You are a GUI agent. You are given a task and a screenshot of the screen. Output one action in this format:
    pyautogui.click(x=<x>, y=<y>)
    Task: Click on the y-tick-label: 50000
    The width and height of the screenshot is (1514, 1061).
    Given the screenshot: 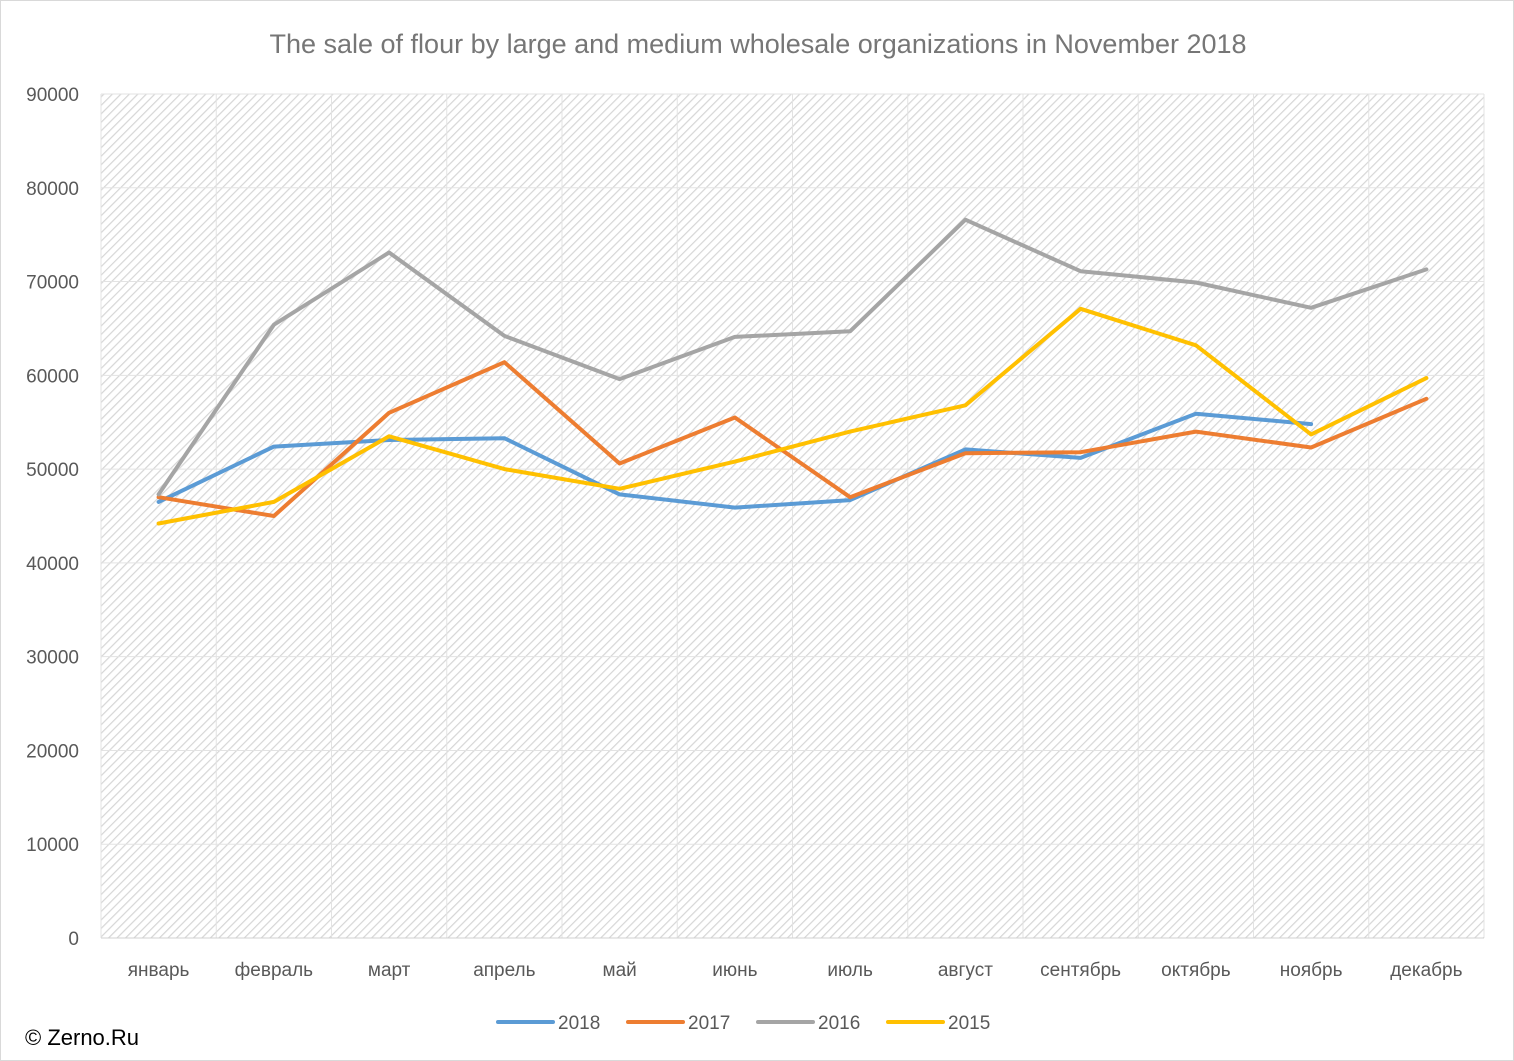 What is the action you would take?
    pyautogui.click(x=52, y=470)
    